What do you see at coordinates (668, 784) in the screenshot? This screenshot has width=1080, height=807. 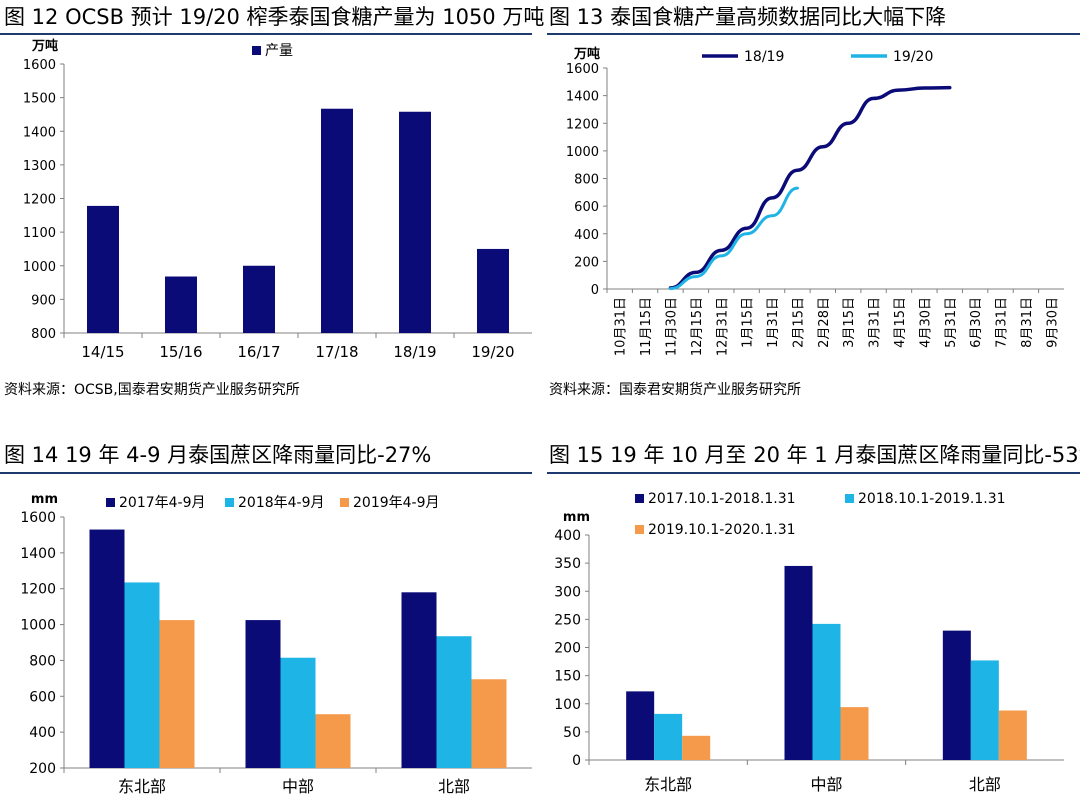 I see `x-tick-label-3-0: 东北部` at bounding box center [668, 784].